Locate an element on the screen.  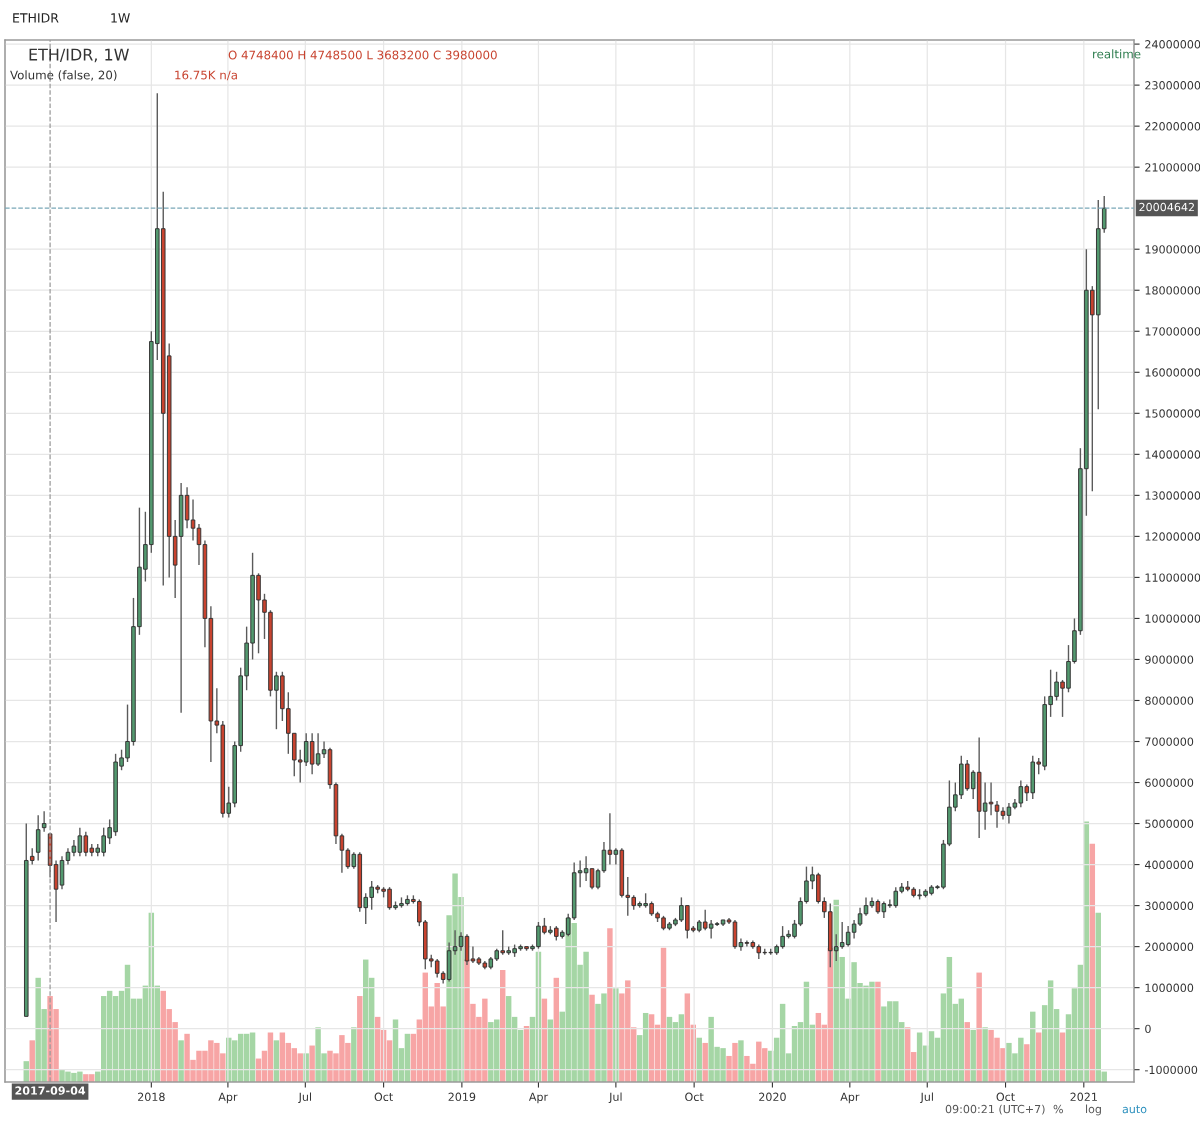
y-tick-label: 8000000 is located at coordinates (1169, 700).